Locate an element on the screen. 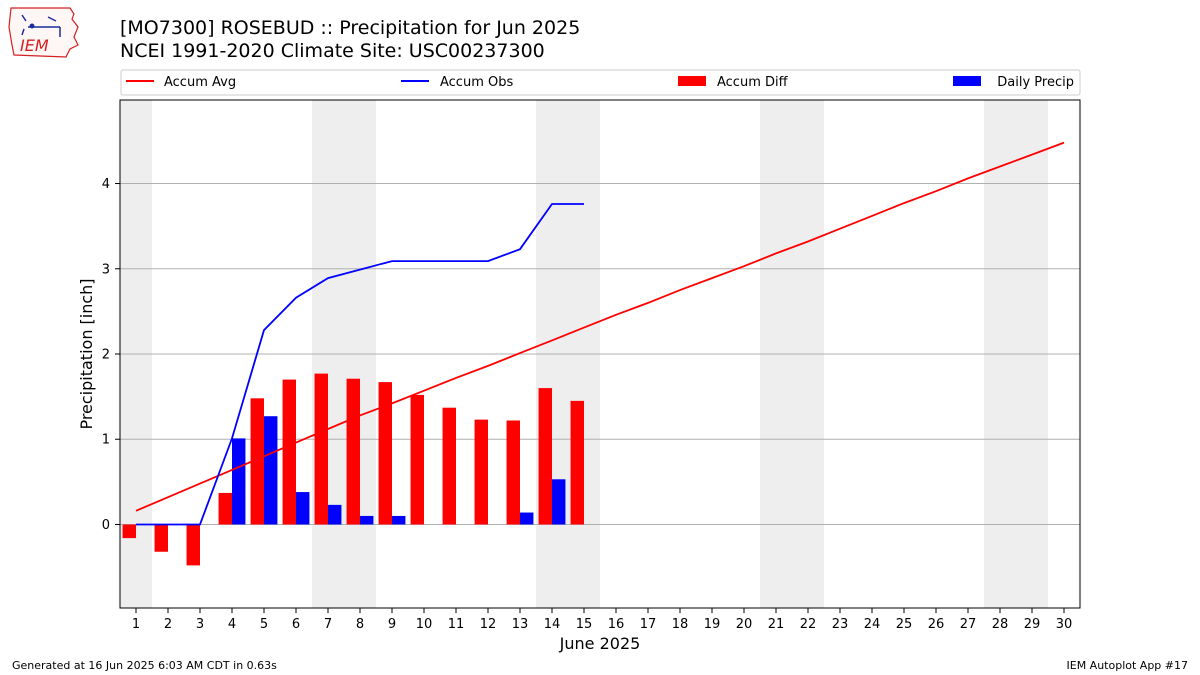  x-tick-label: 4 is located at coordinates (232, 624).